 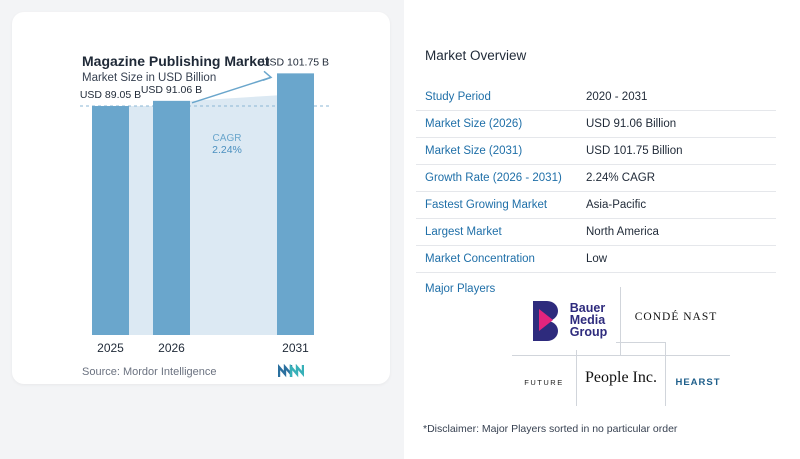 What do you see at coordinates (474, 124) in the screenshot?
I see `overview-label: Market Size (2026)` at bounding box center [474, 124].